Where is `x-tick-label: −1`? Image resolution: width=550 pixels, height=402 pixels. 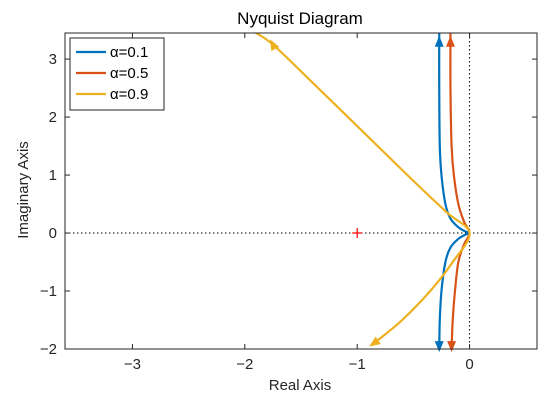 x-tick-label: −1 is located at coordinates (357, 364).